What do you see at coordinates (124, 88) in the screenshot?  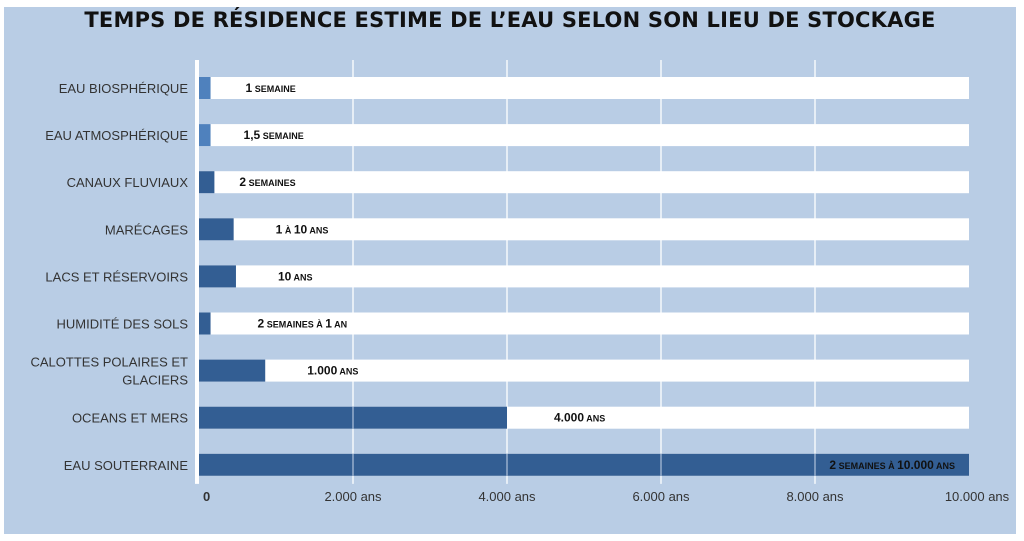 I see `category-label: EAU BIOSPHÉRIQUE` at bounding box center [124, 88].